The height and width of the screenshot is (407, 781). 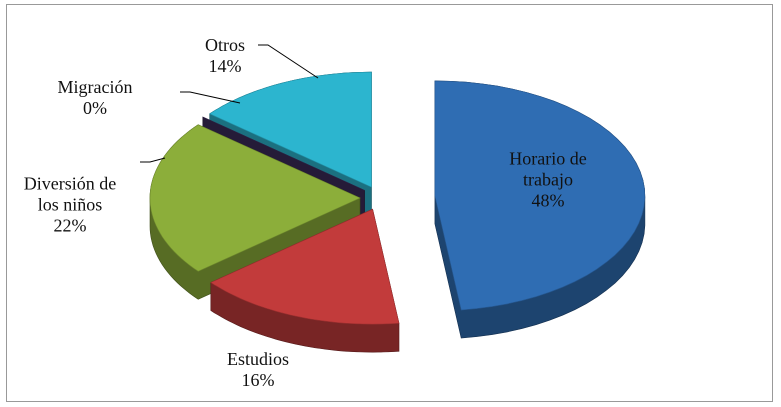 I want to click on value-label: 0%, so click(x=95, y=108).